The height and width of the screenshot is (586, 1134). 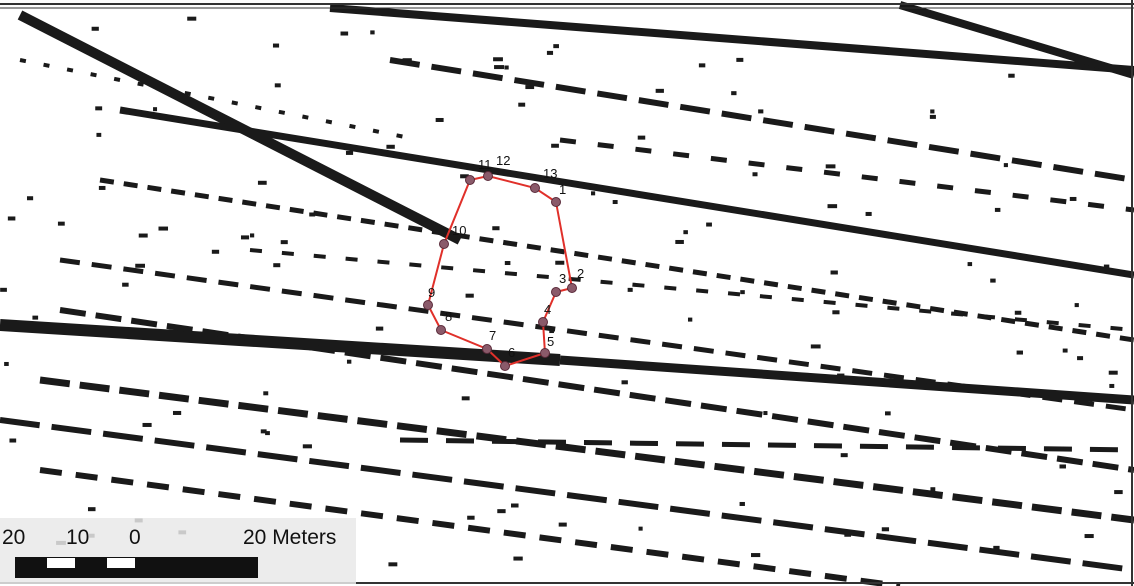 What do you see at coordinates (178, 551) in the screenshot?
I see `scale-bar: 20 10 0 20 Meters` at bounding box center [178, 551].